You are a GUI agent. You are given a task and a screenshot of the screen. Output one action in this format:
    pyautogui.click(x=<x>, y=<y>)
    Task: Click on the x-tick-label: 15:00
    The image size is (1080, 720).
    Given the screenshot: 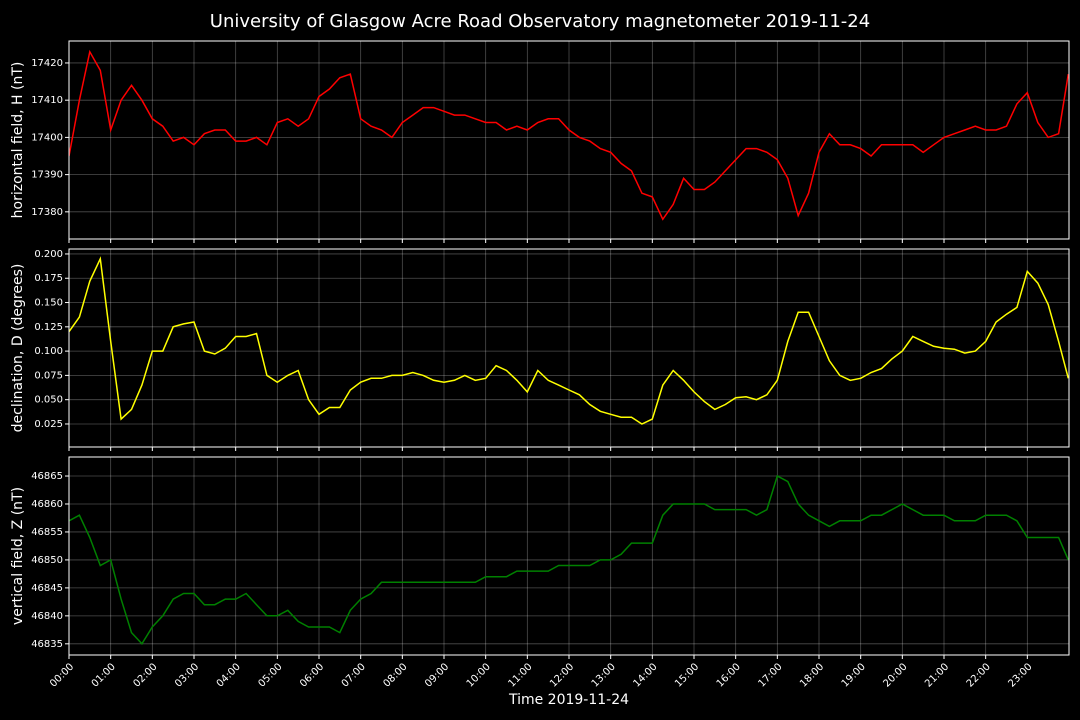 What is the action you would take?
    pyautogui.click(x=687, y=675)
    